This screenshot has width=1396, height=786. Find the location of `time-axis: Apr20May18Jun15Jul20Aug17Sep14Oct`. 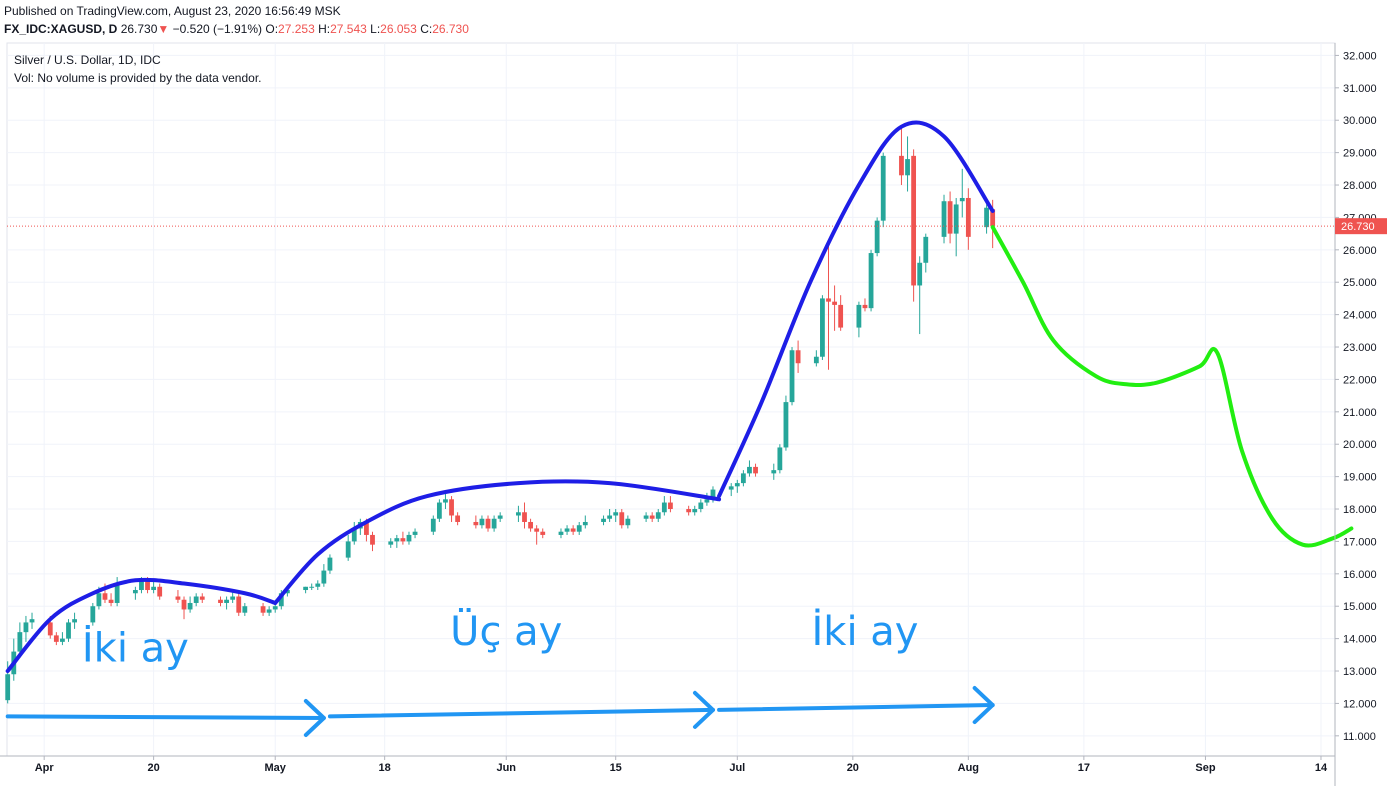

time-axis: Apr20May18Jun15Jul20Aug17Sep14Oct is located at coordinates (698, 764).